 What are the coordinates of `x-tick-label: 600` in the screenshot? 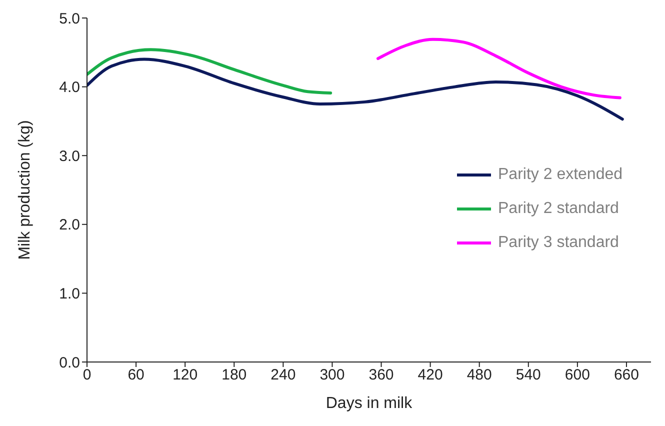 It's located at (577, 375).